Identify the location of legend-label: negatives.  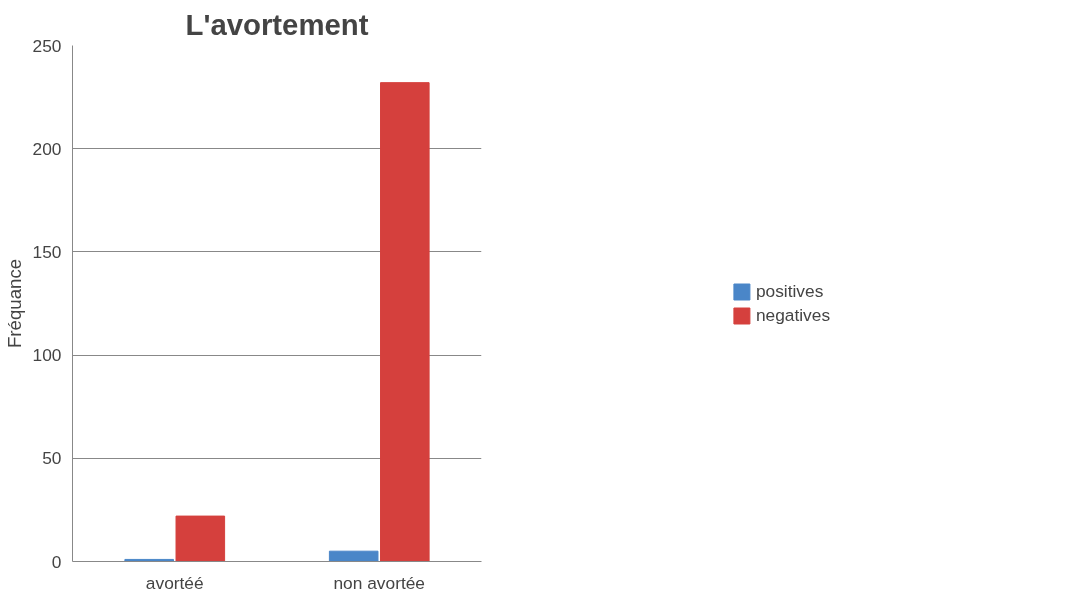
(793, 315).